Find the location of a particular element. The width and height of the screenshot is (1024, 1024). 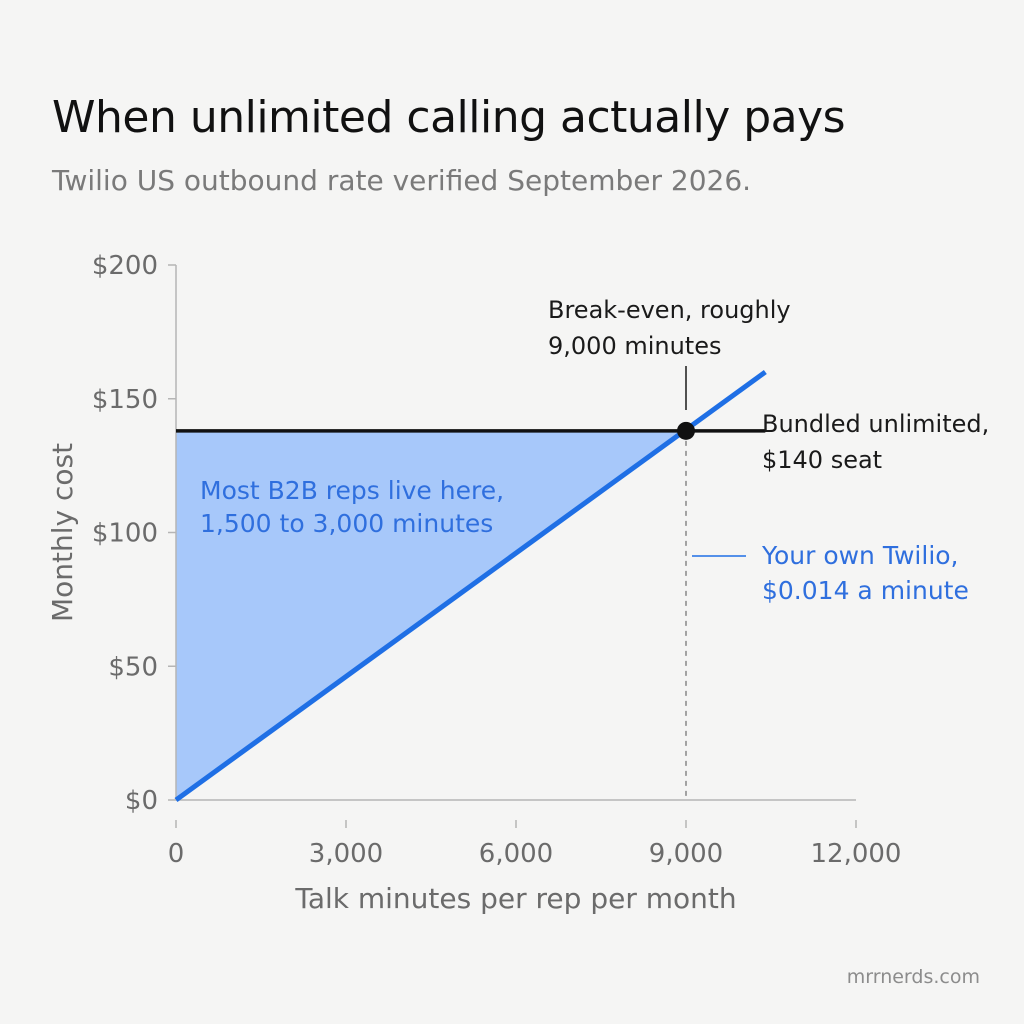

y-tick-label: $200 is located at coordinates (125, 266).